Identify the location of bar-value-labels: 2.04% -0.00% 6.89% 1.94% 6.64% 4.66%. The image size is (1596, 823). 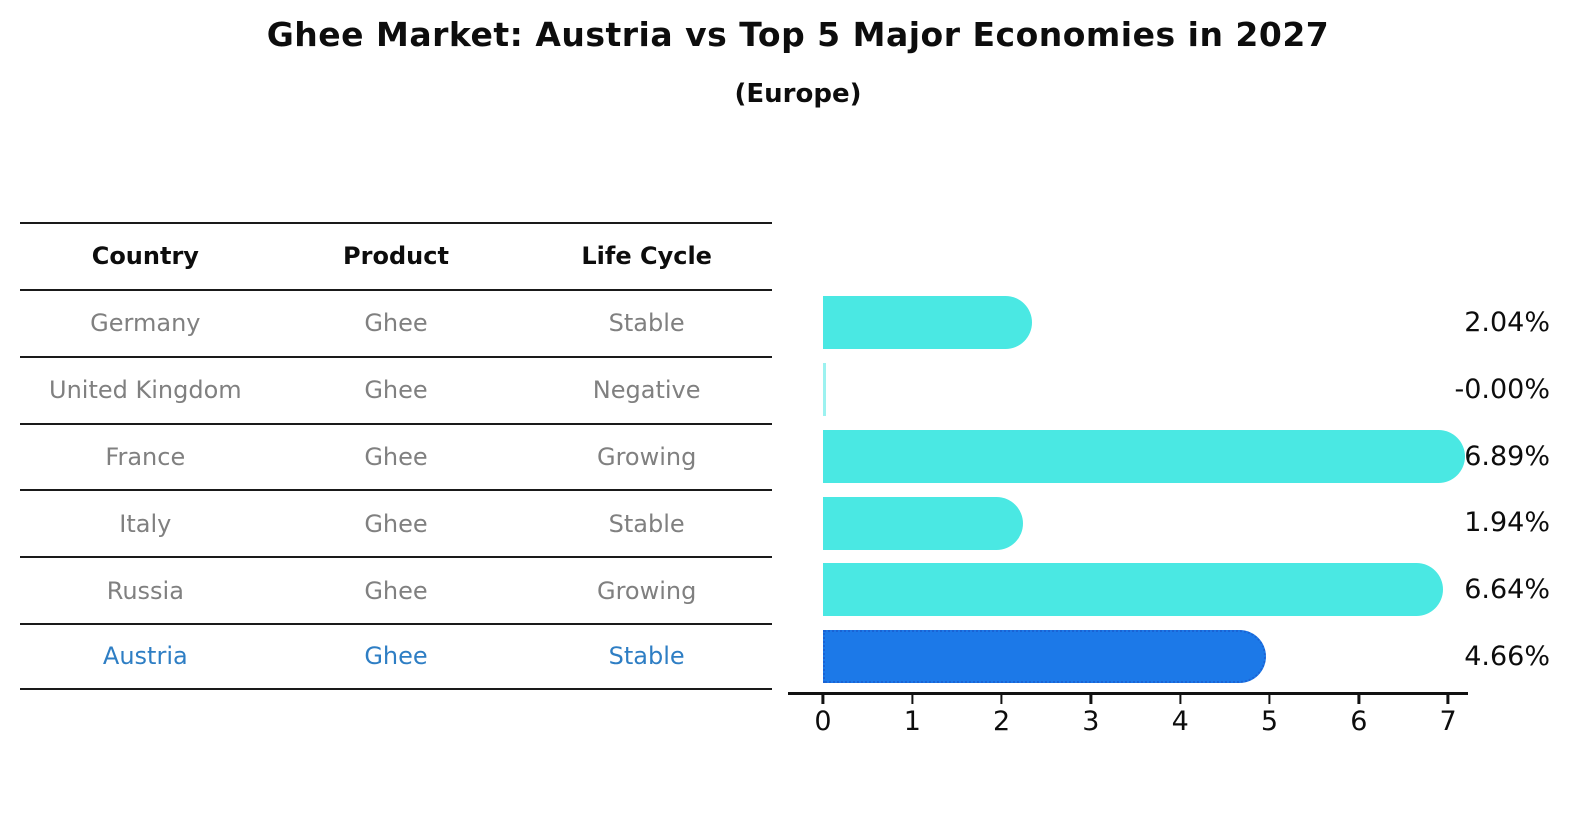
(1470, 489).